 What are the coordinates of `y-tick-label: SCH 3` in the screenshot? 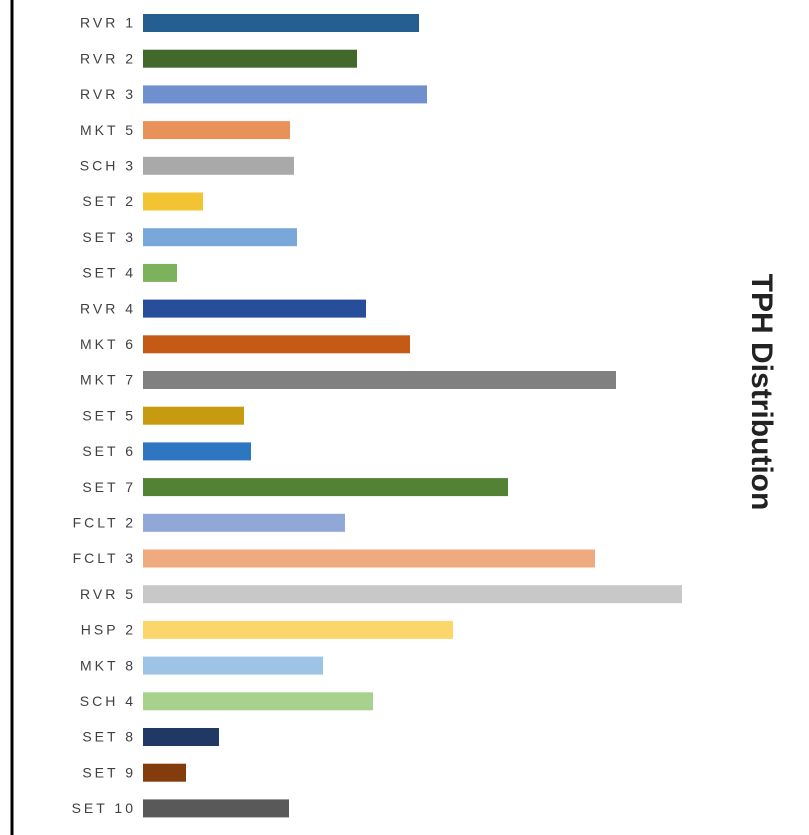 It's located at (108, 166).